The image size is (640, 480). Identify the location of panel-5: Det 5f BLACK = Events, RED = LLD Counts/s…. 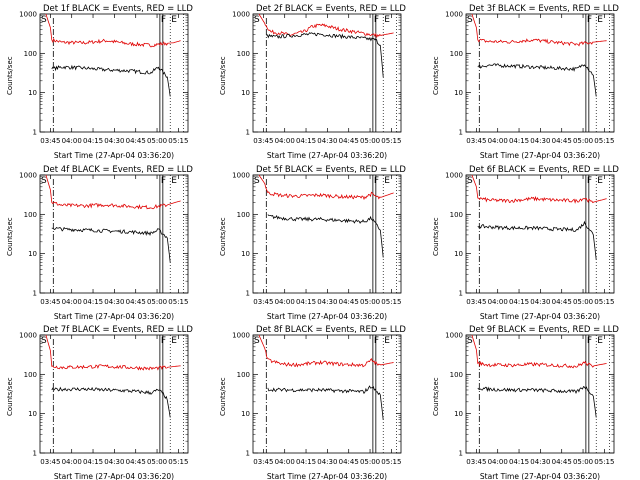
(312, 243).